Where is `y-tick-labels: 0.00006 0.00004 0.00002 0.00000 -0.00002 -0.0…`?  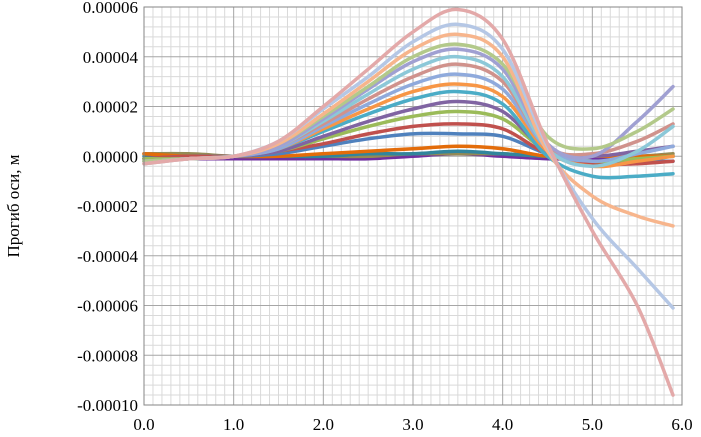
y-tick-labels: 0.00006 0.00004 0.00002 0.00000 -0.00002 -0.0… is located at coordinates (107, 207).